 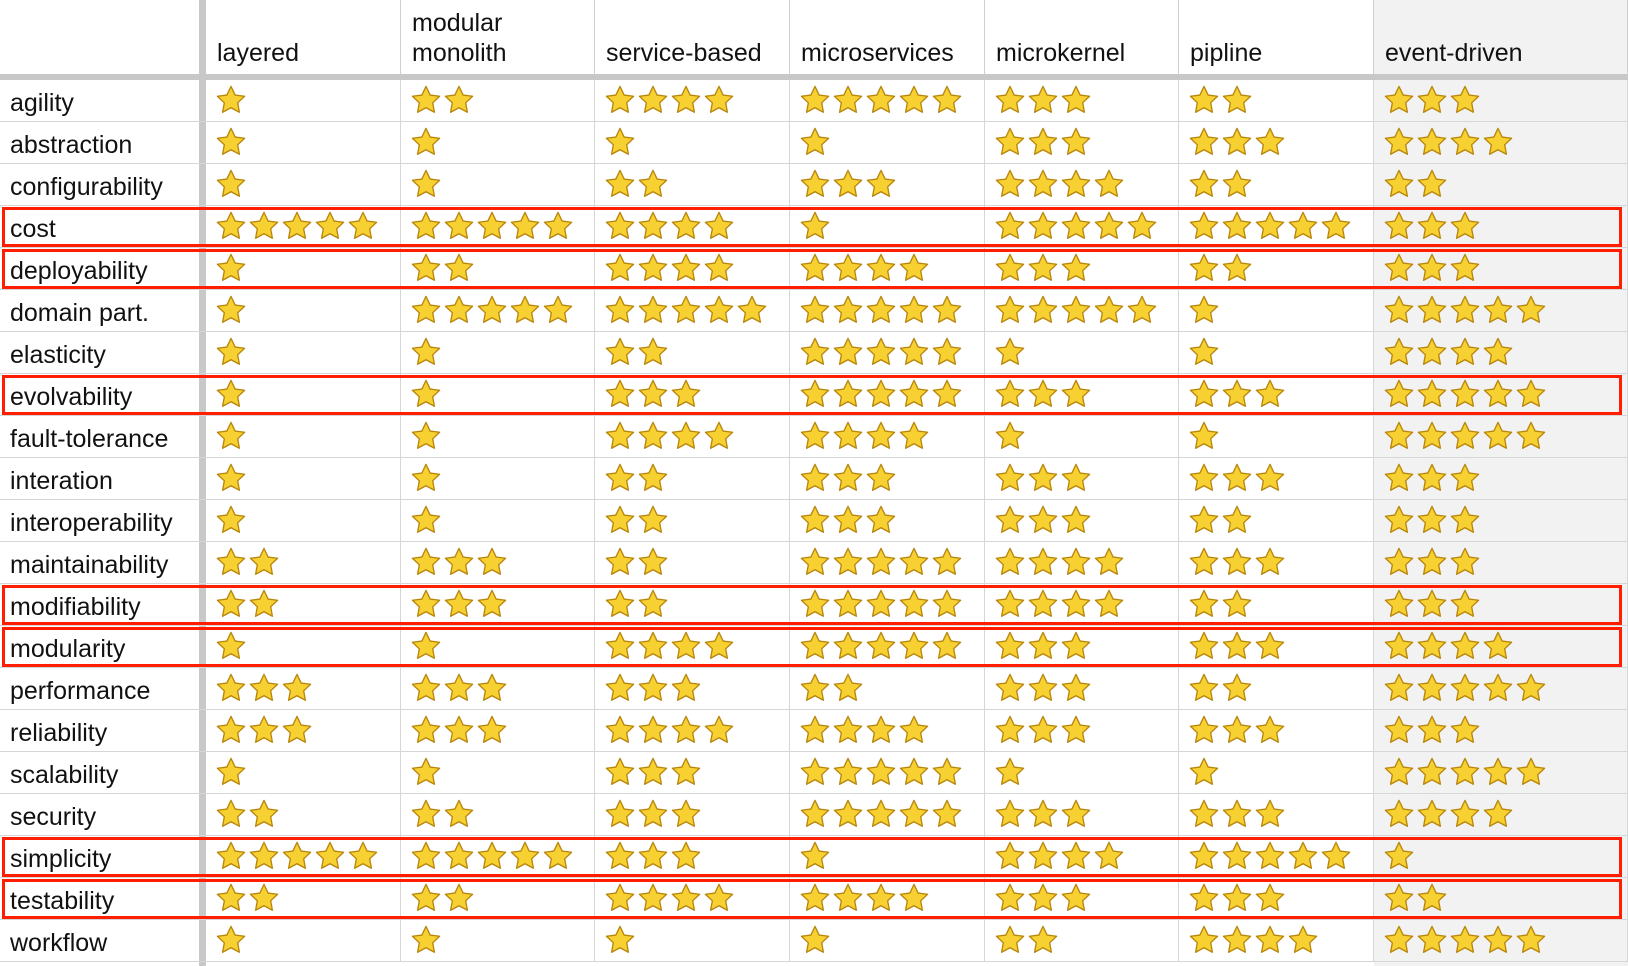 I want to click on column-header-modular-monolith: modular monolith, so click(x=498, y=37).